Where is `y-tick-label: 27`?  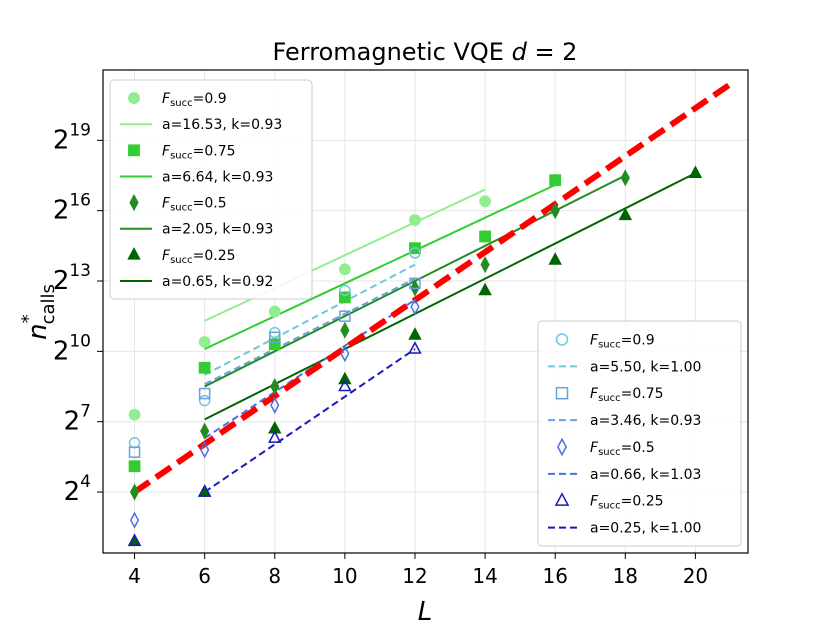 y-tick-label: 27 is located at coordinates (77, 419).